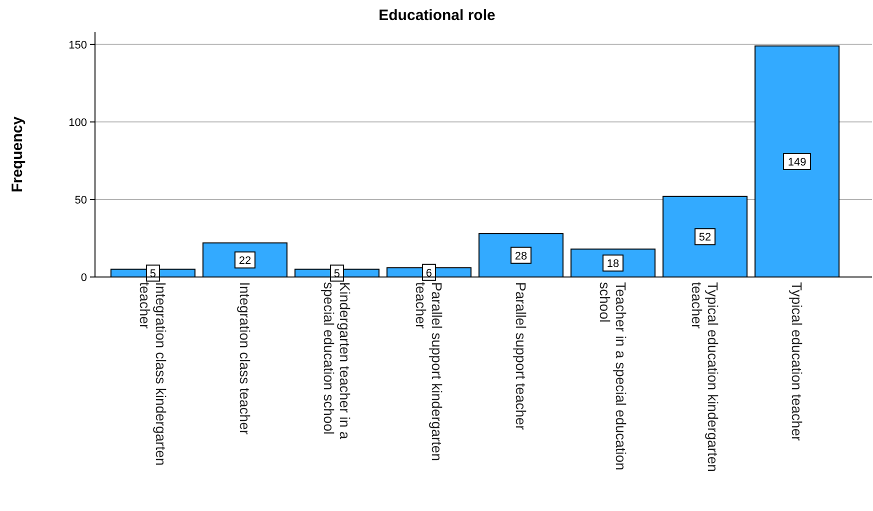  What do you see at coordinates (77, 122) in the screenshot?
I see `y-tick-label: 100` at bounding box center [77, 122].